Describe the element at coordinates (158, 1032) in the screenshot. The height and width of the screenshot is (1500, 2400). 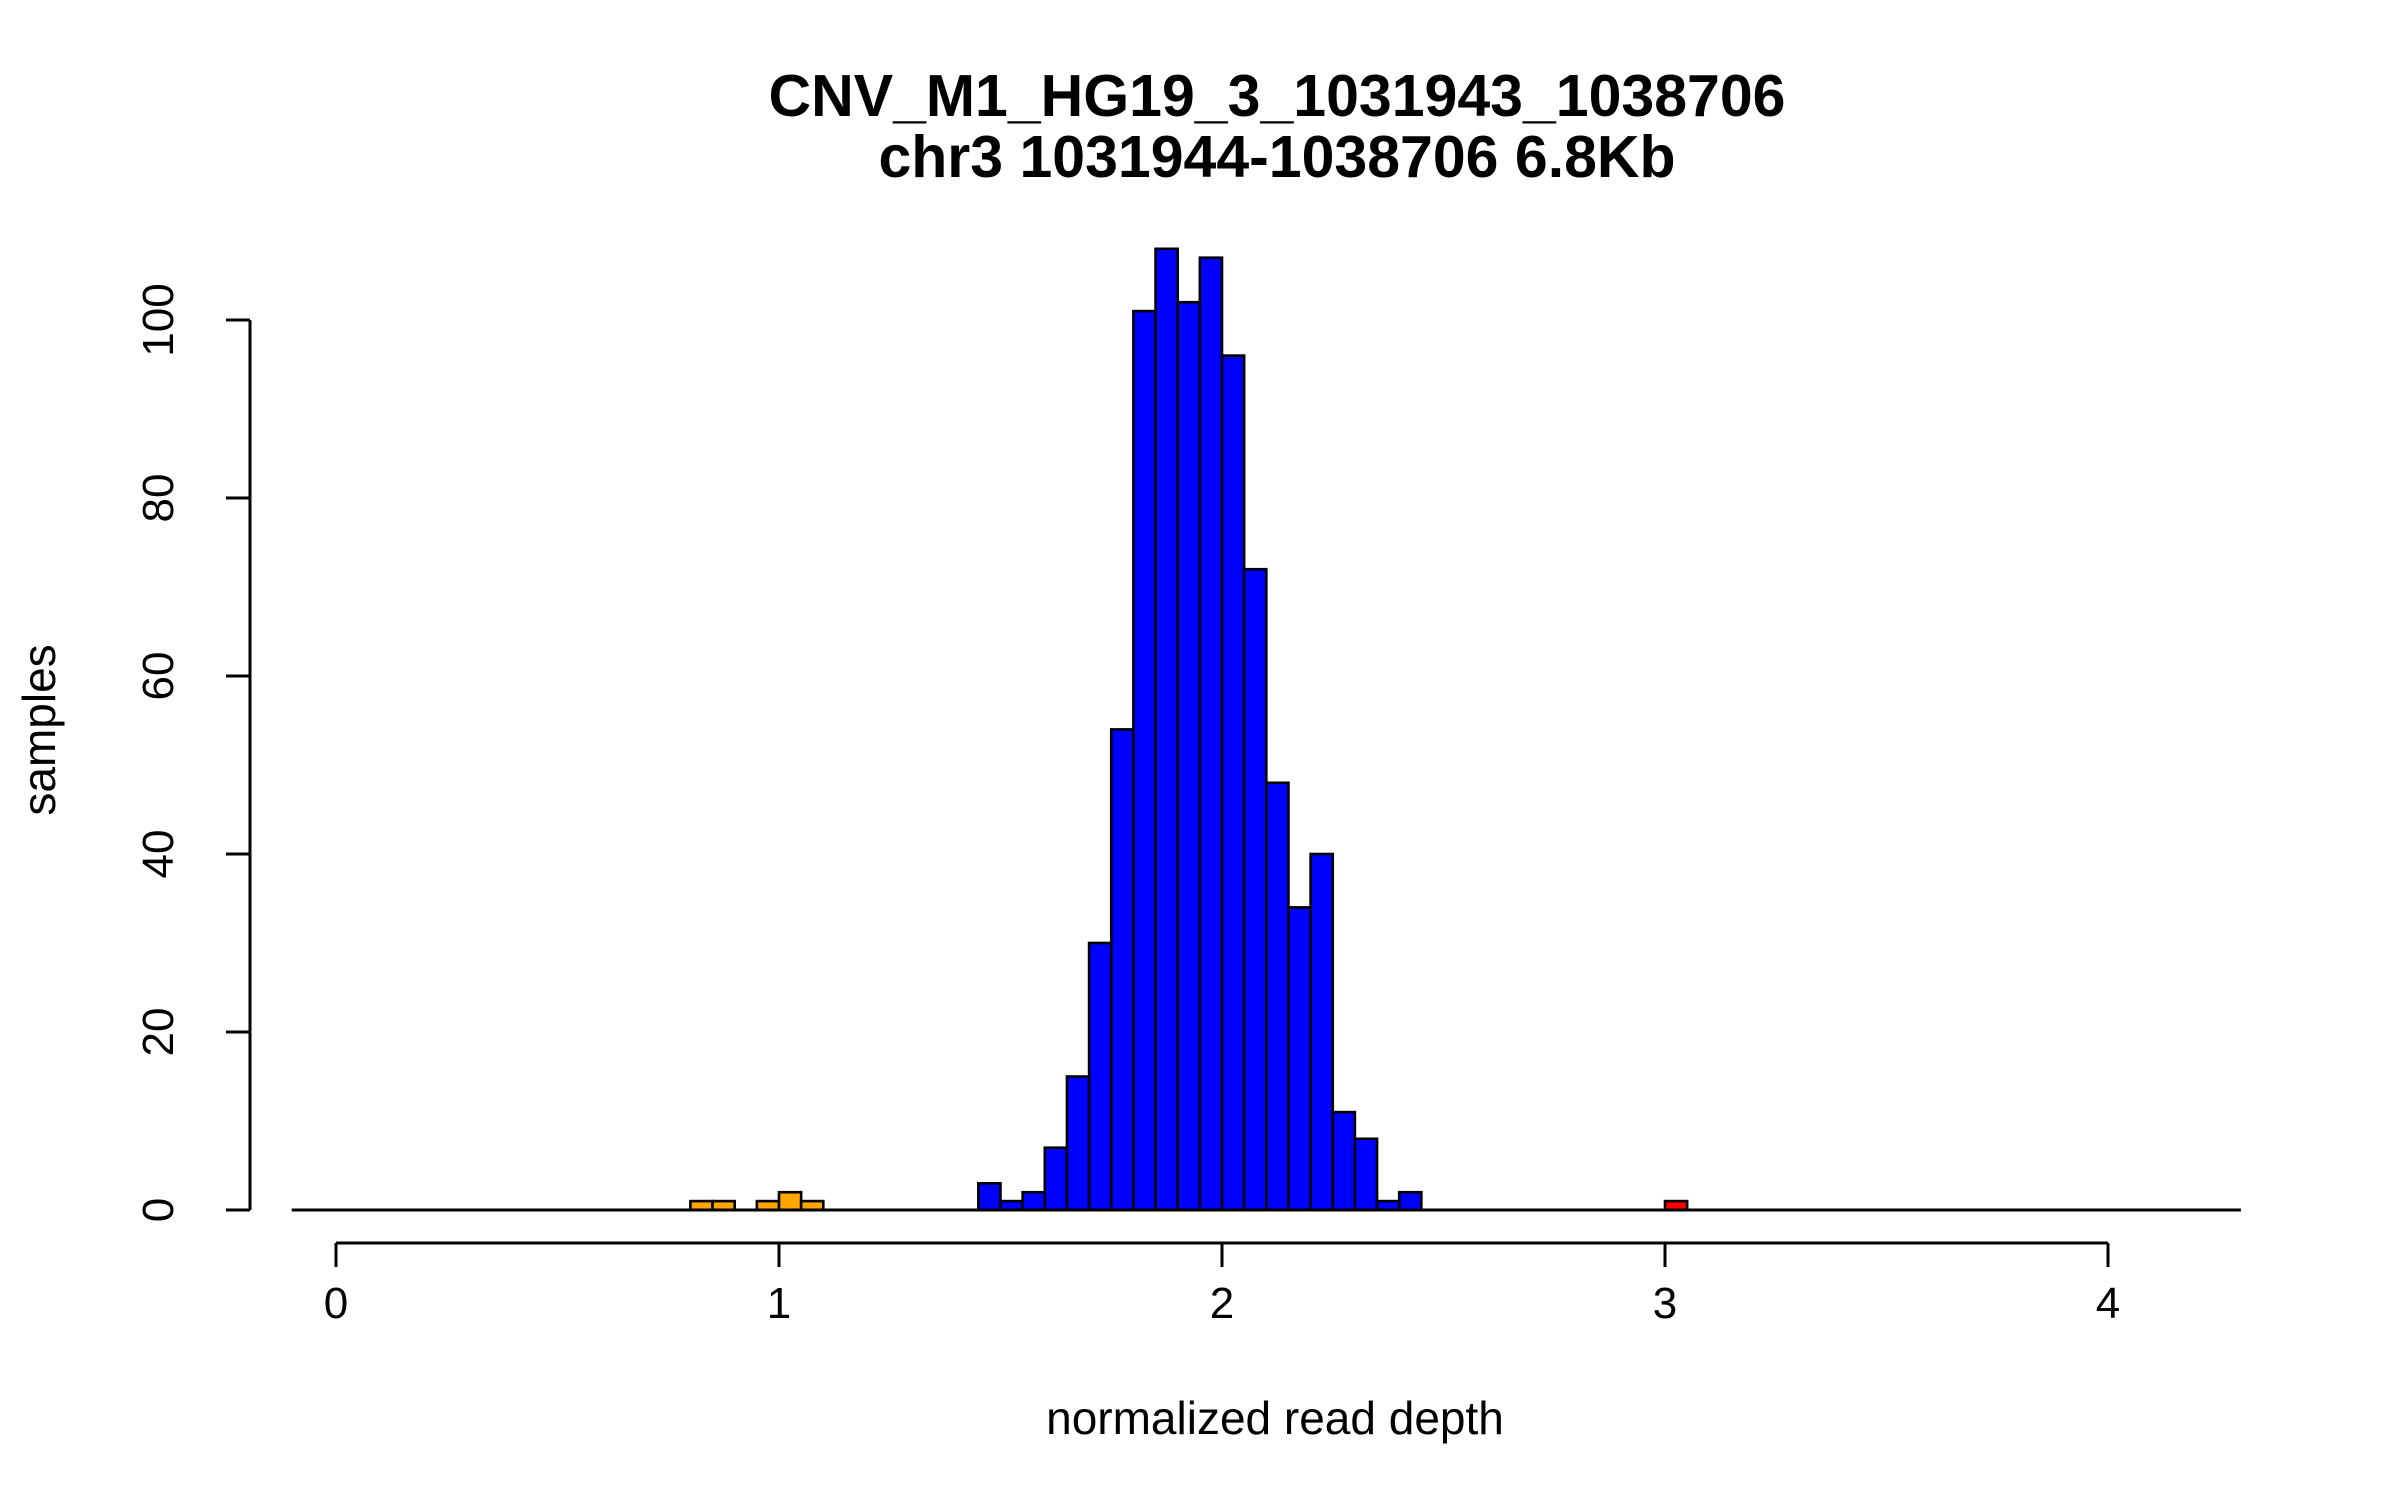
I see `y-tick-label-20: 20` at that location.